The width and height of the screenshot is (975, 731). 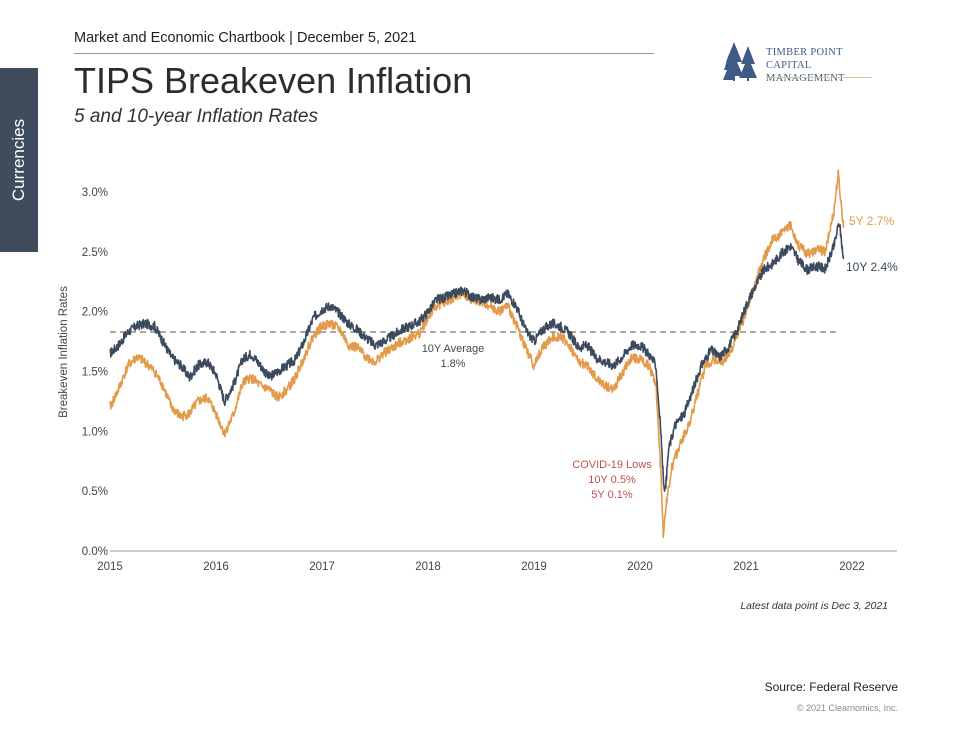 I want to click on side-tab: Currencies, so click(x=19, y=160).